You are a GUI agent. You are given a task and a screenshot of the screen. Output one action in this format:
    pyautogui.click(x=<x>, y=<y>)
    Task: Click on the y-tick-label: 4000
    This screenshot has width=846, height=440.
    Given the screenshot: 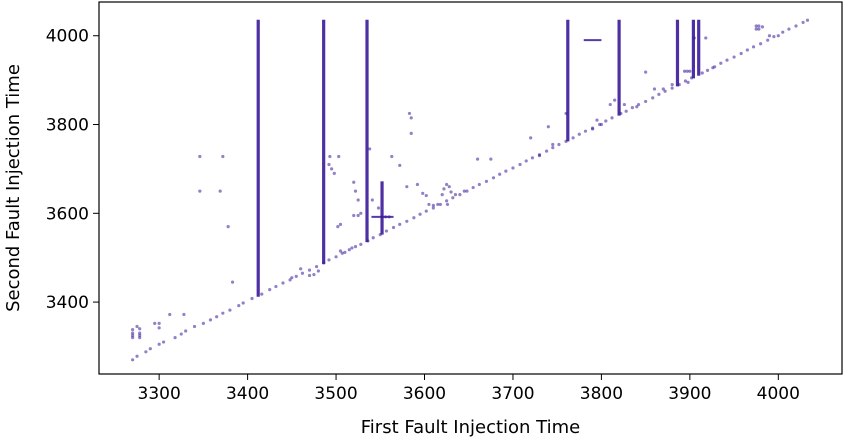 What is the action you would take?
    pyautogui.click(x=67, y=37)
    